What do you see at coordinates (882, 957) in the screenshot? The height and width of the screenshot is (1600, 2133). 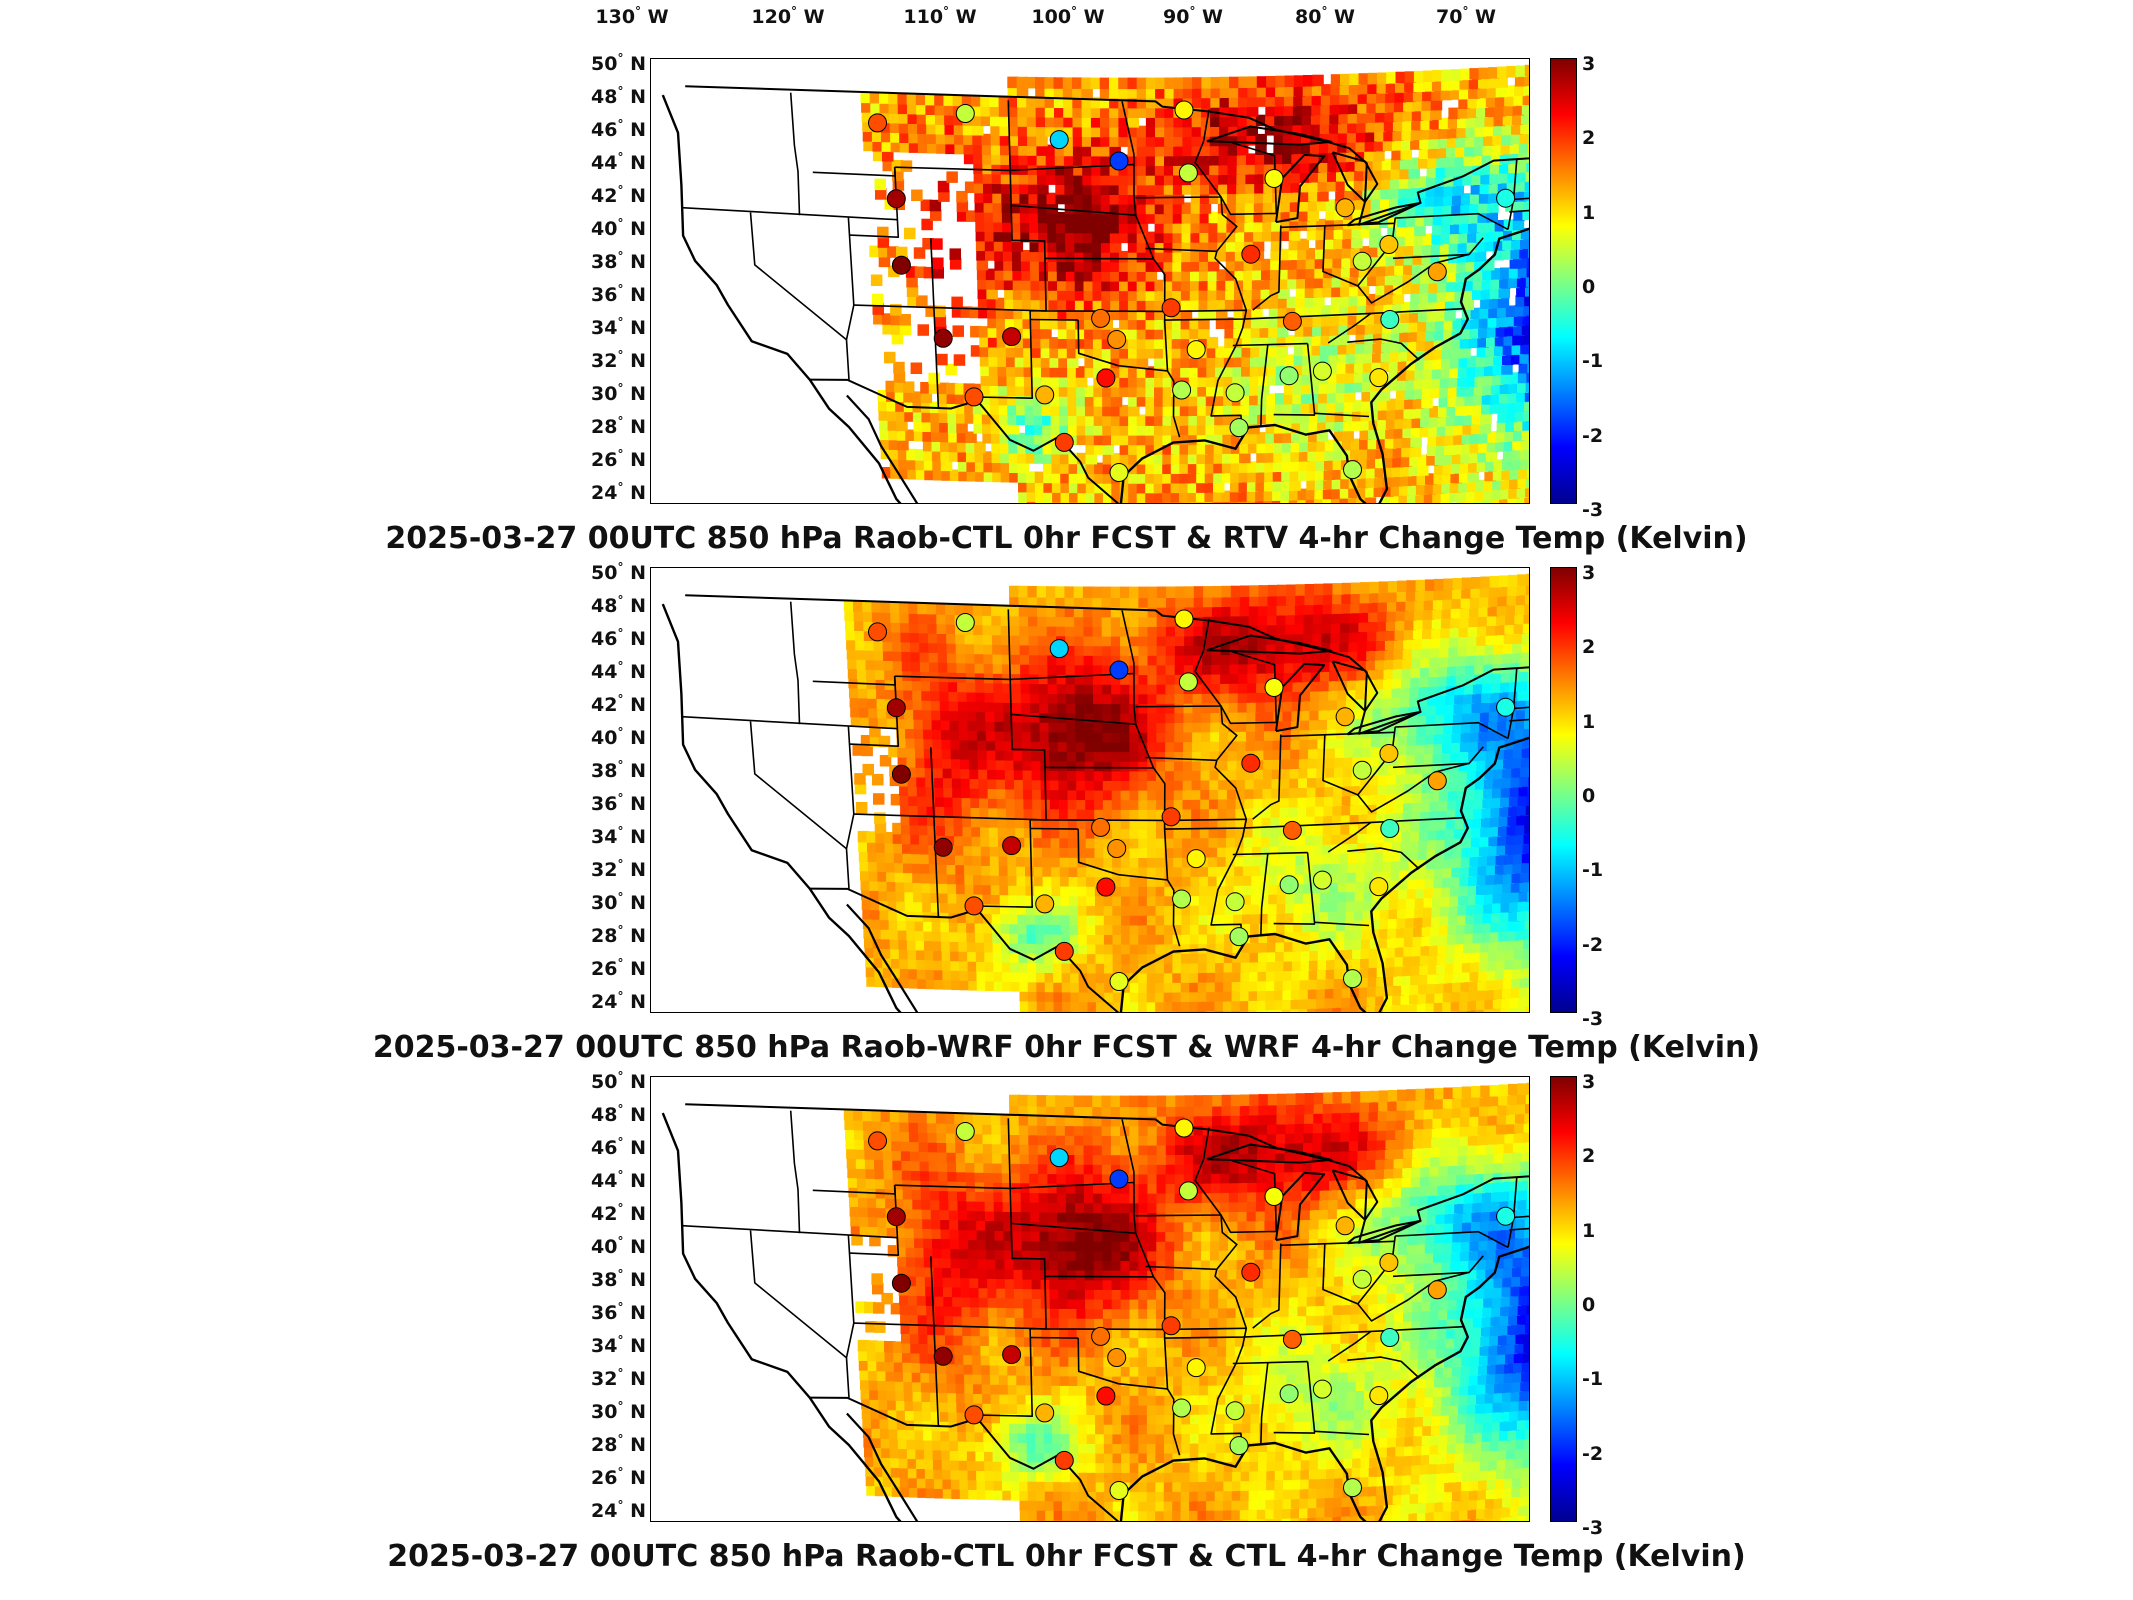 I see `baja-coastline` at bounding box center [882, 957].